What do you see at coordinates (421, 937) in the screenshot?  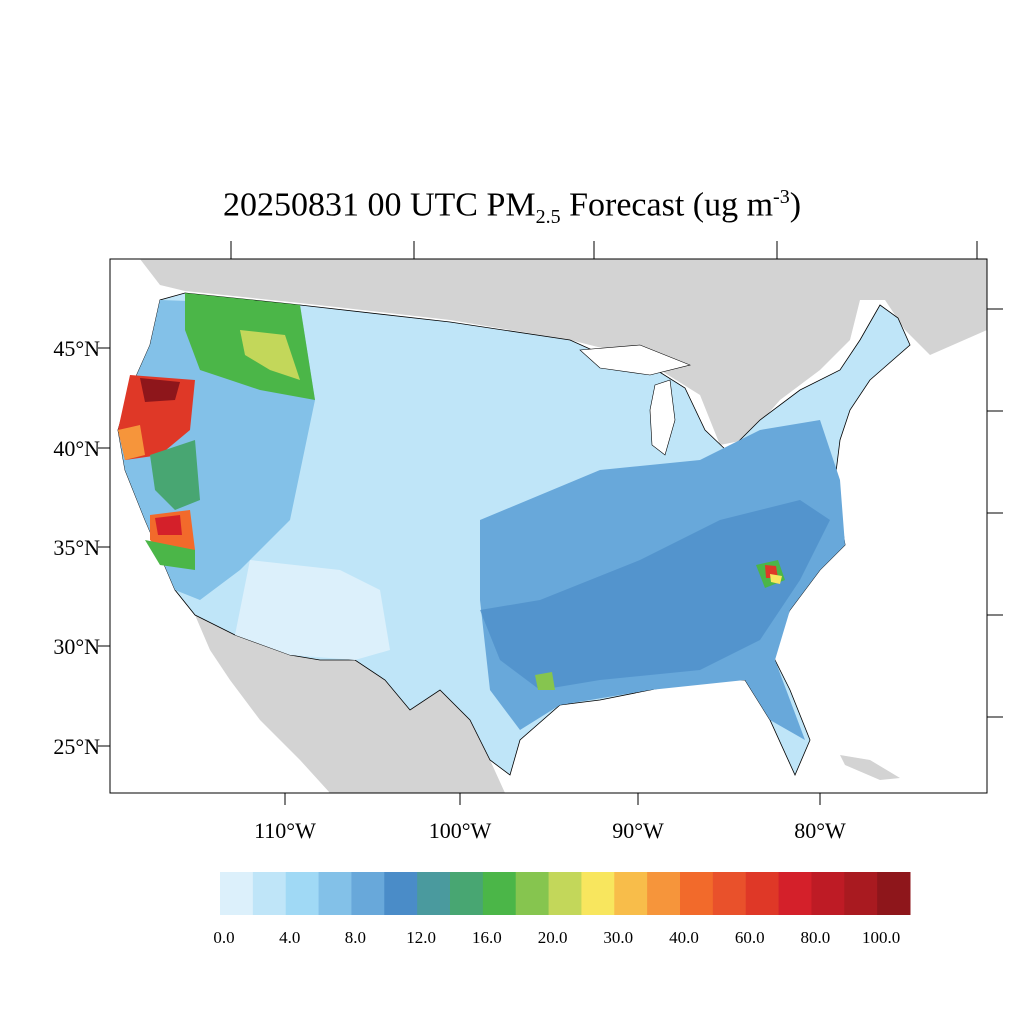 I see `colorbar-label: 12.0` at bounding box center [421, 937].